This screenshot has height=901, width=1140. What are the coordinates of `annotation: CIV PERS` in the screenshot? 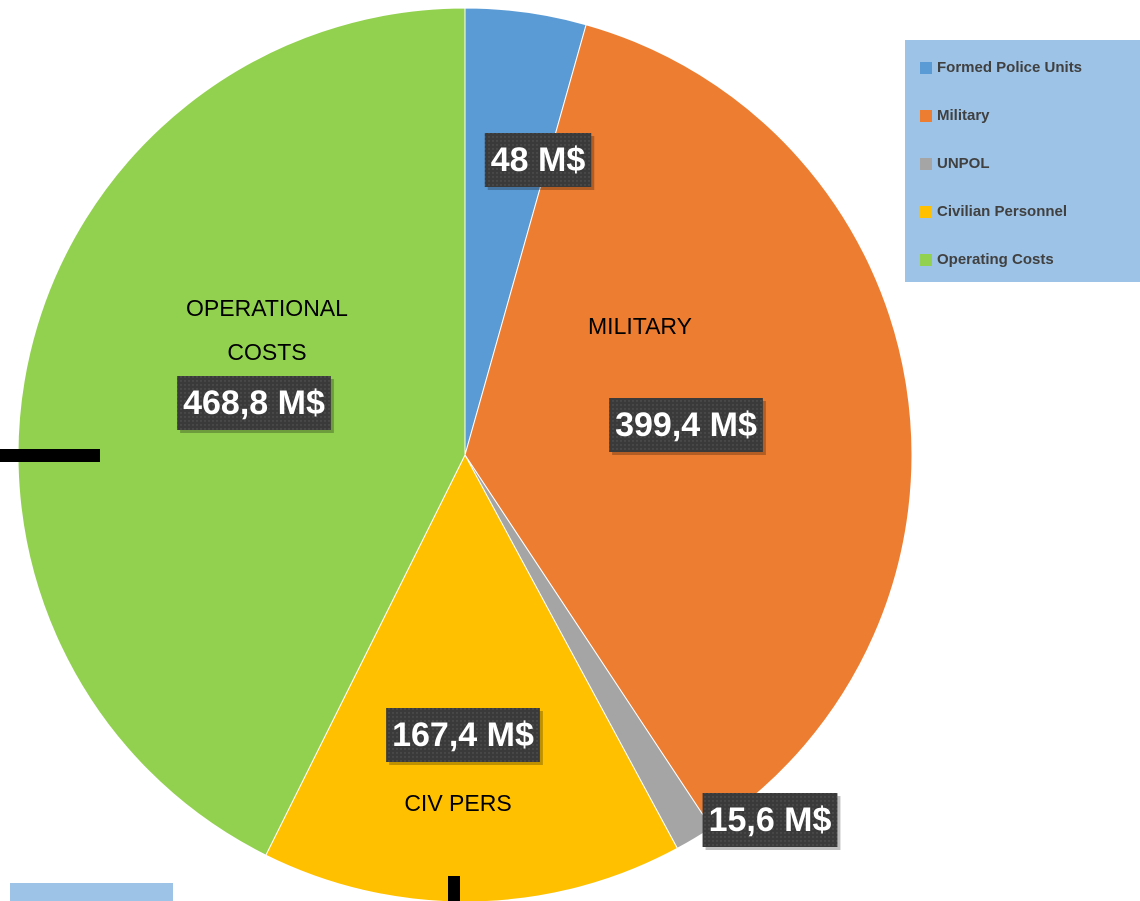 It's located at (457, 803).